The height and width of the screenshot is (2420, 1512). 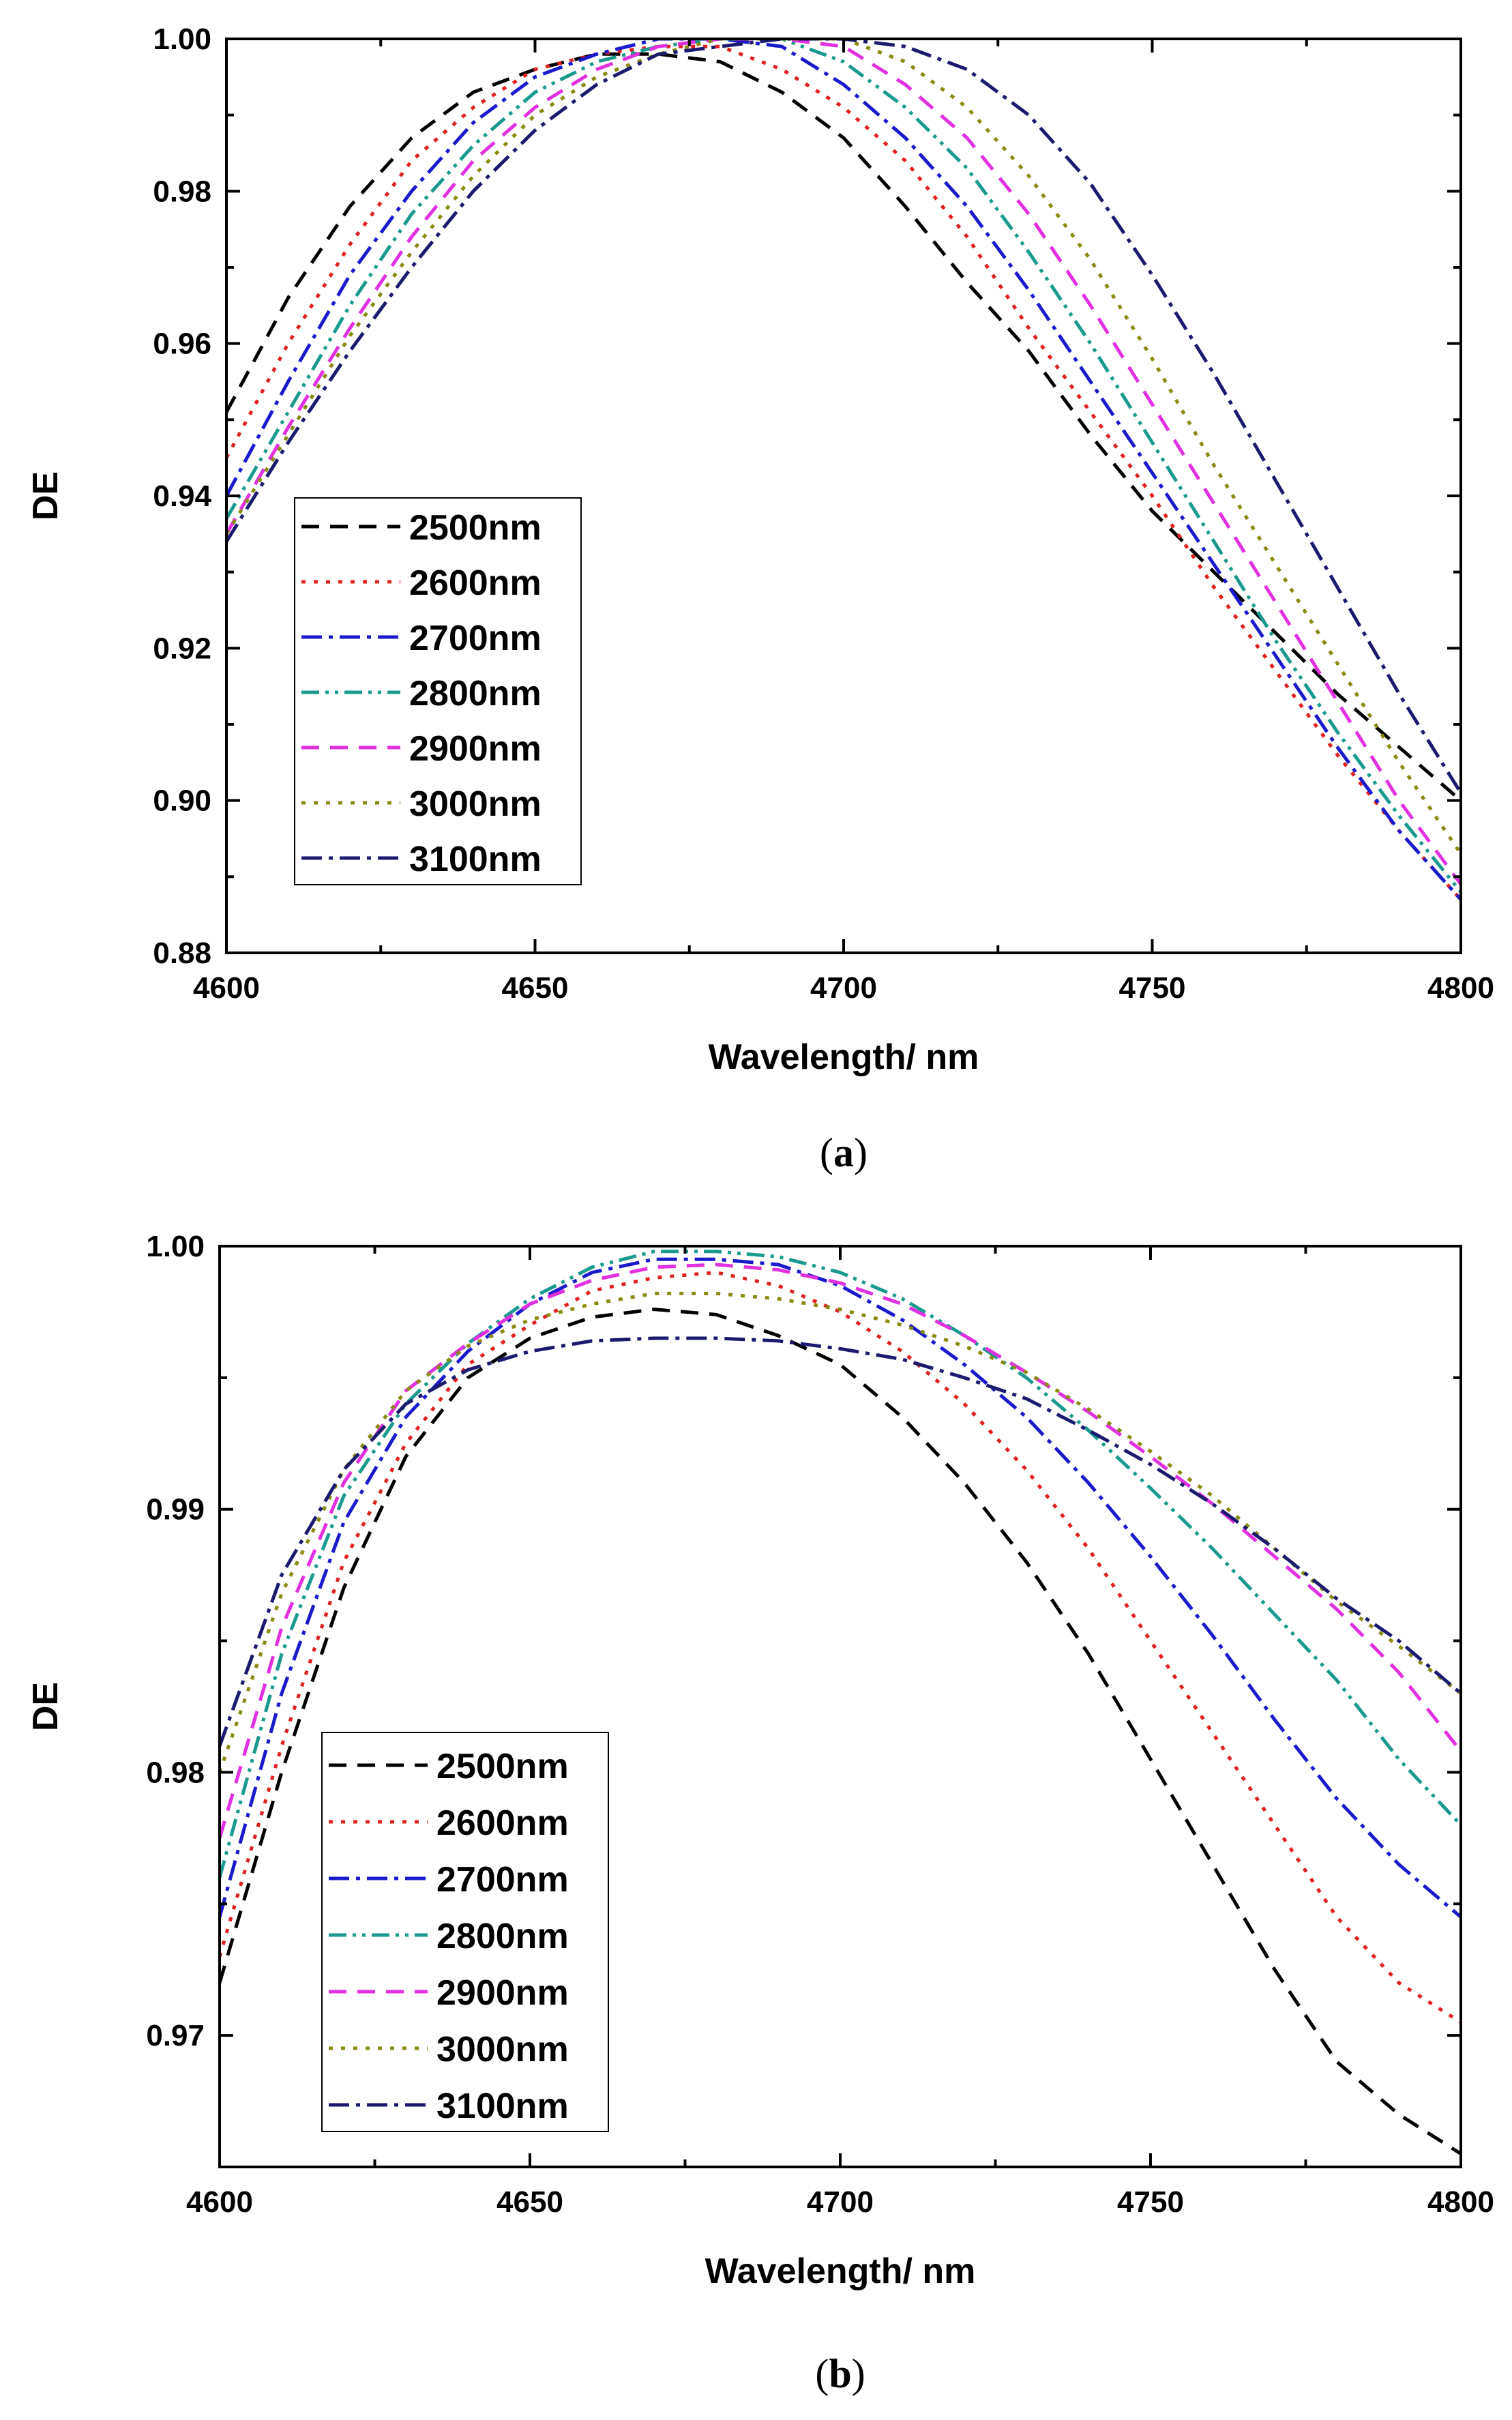 I want to click on y-tick-label: 0.97, so click(x=175, y=2035).